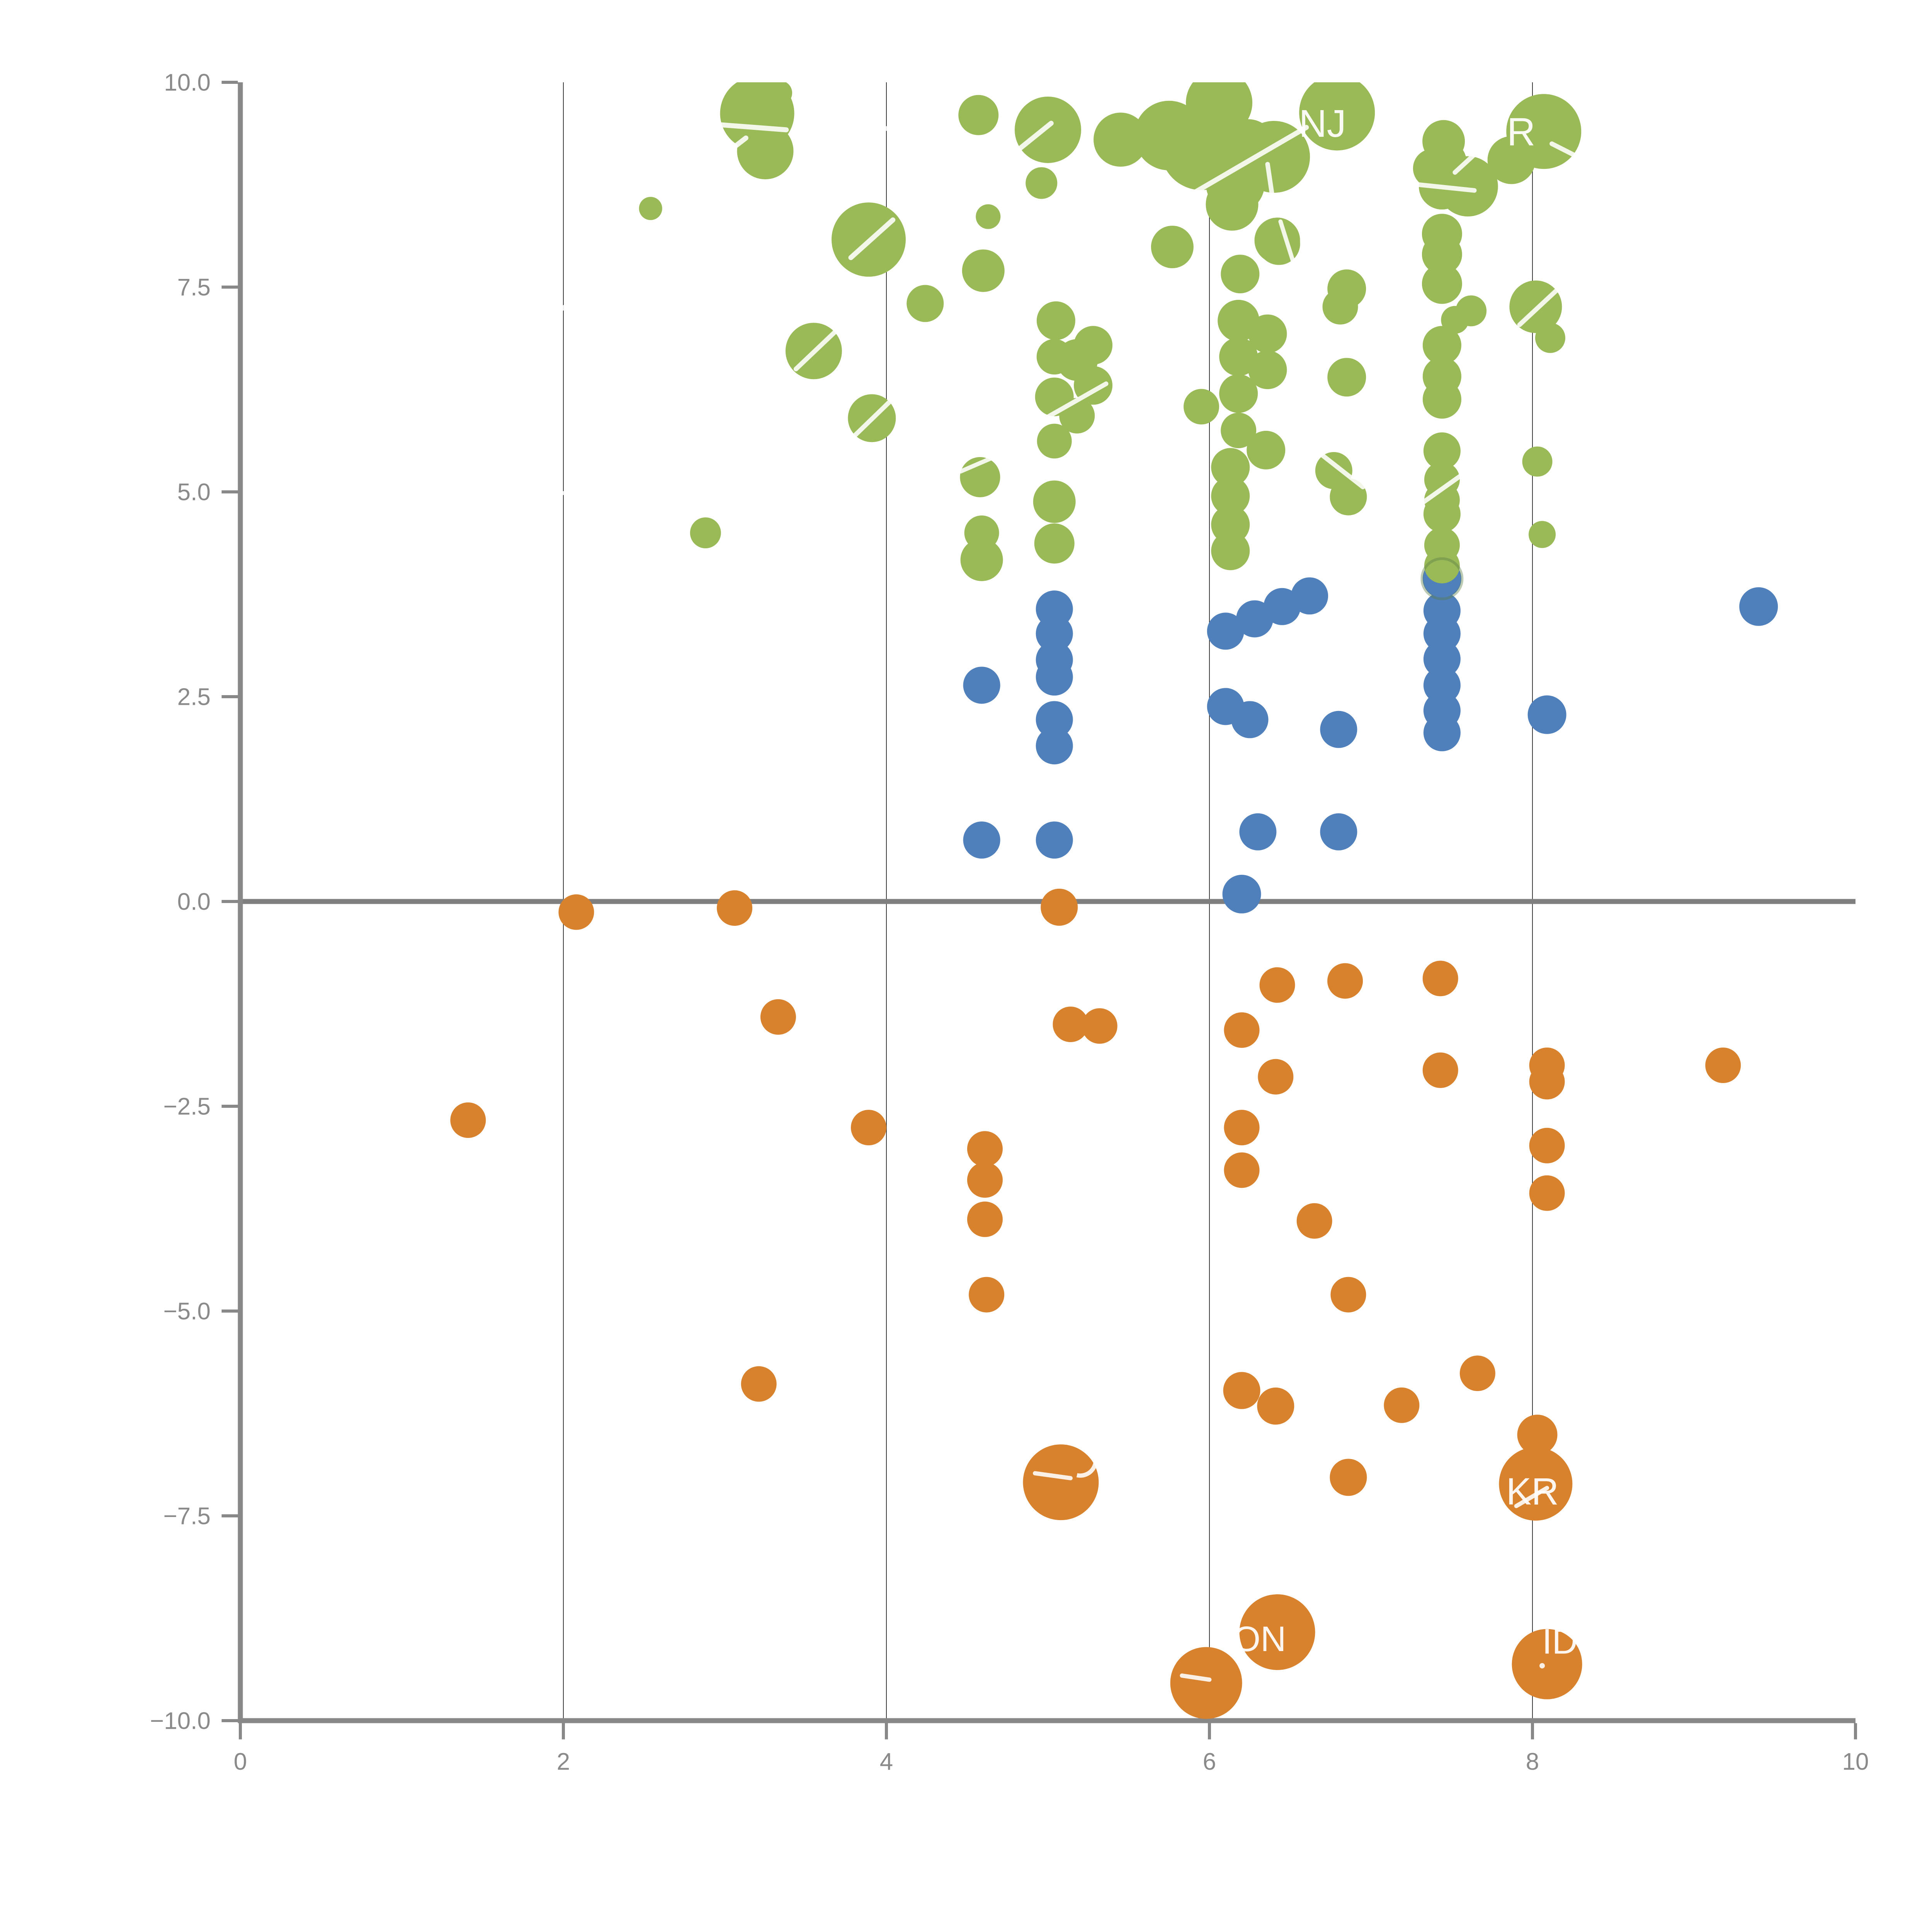  I want to click on x-tick-label: 2, so click(564, 1761).